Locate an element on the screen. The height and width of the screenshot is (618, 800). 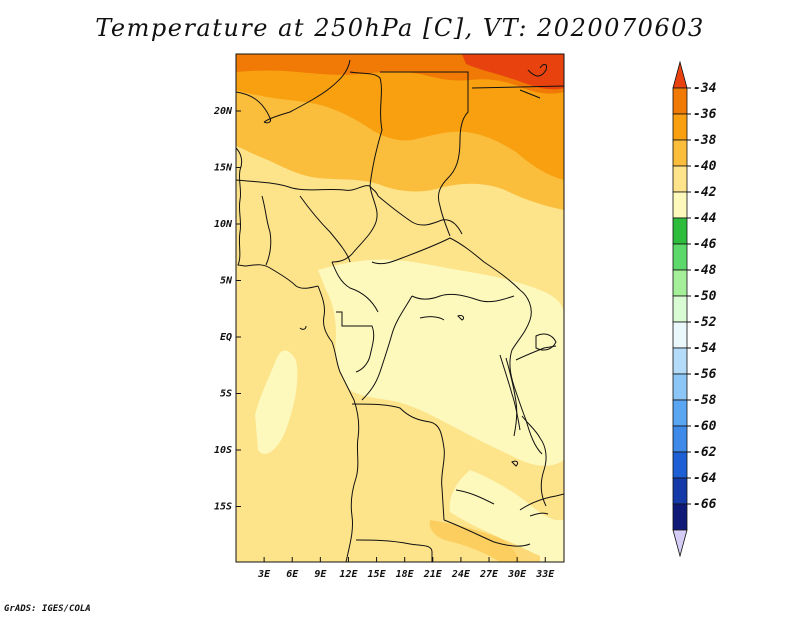
field-band-hot is located at coordinates (513, 72).